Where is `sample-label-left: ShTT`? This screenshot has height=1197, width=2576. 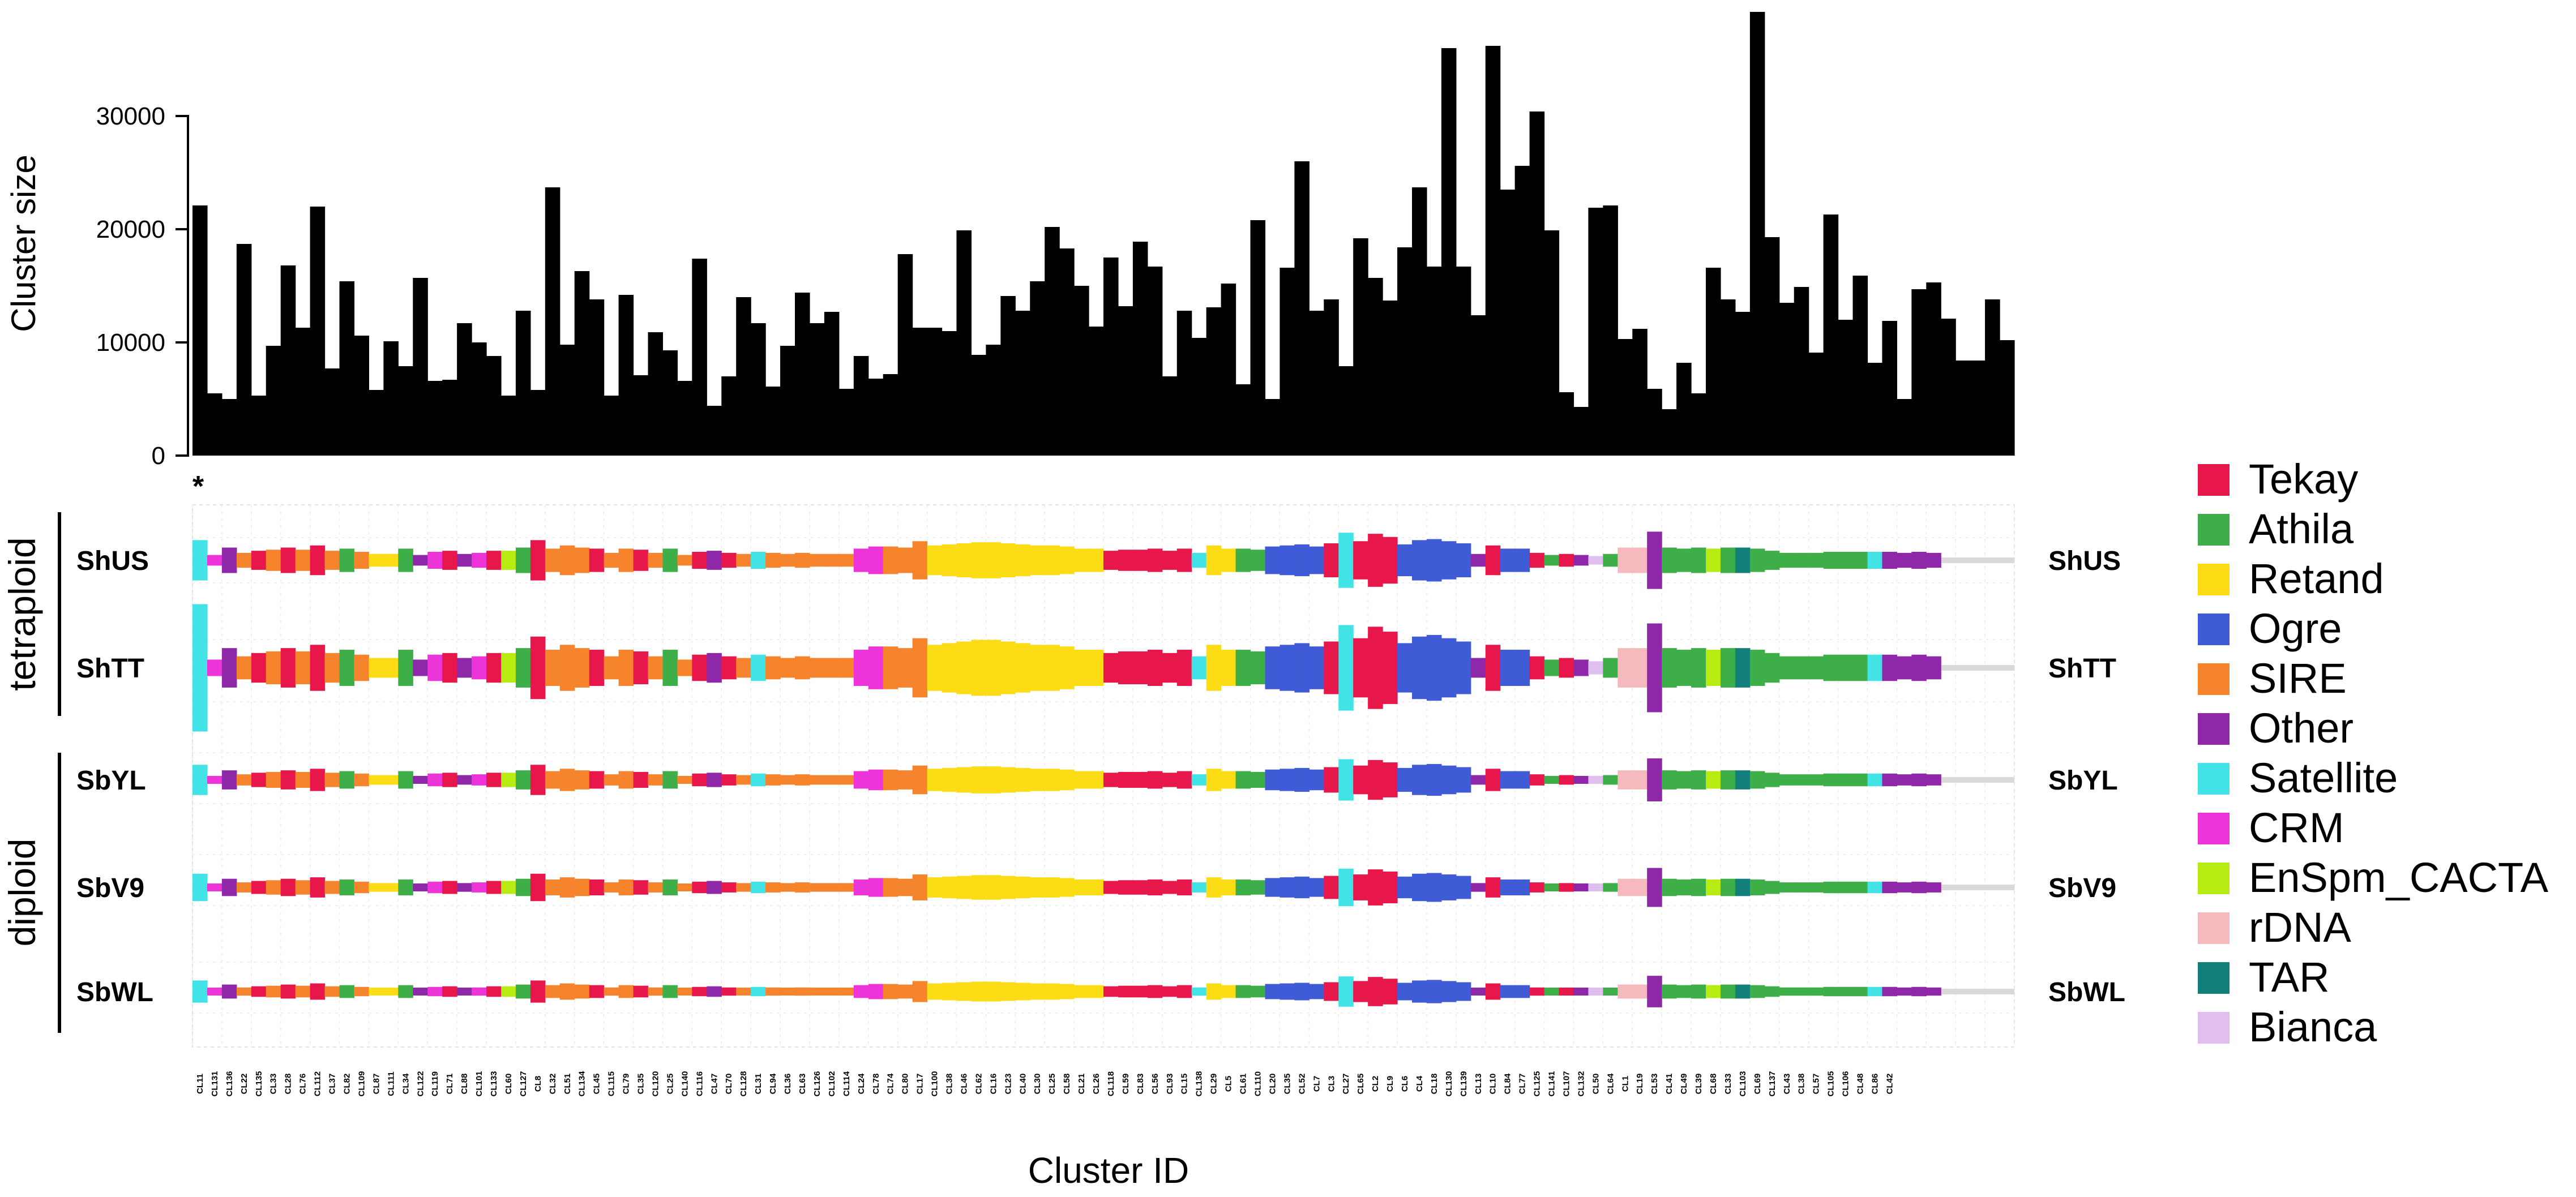
sample-label-left: ShTT is located at coordinates (110, 669).